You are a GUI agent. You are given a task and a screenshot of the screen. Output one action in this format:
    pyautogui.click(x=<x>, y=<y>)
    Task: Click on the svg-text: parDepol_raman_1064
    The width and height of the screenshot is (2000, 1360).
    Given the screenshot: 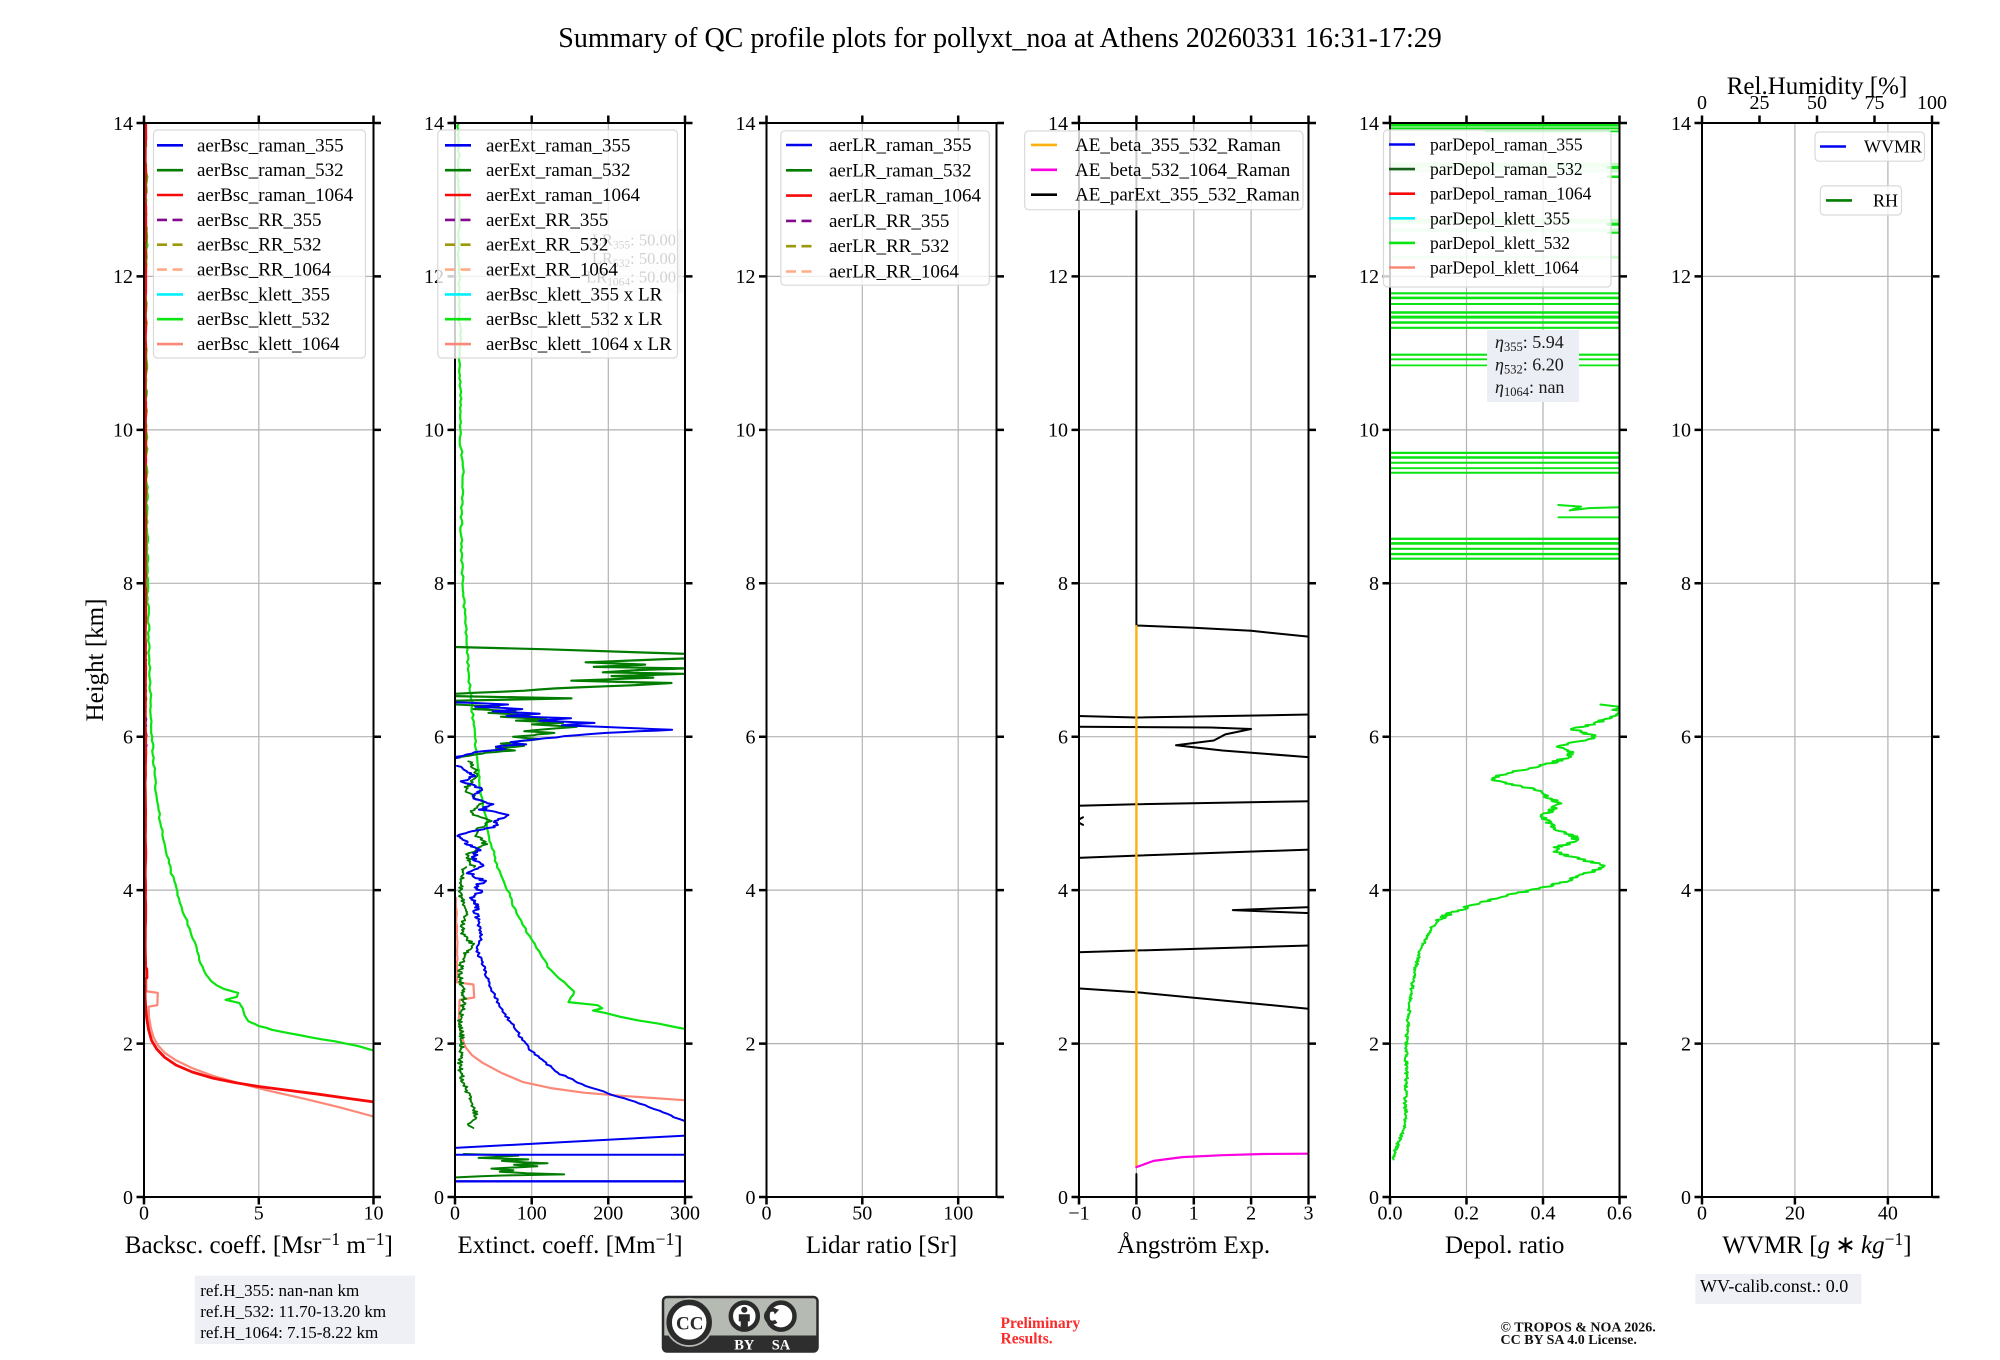 What is the action you would take?
    pyautogui.click(x=1511, y=194)
    